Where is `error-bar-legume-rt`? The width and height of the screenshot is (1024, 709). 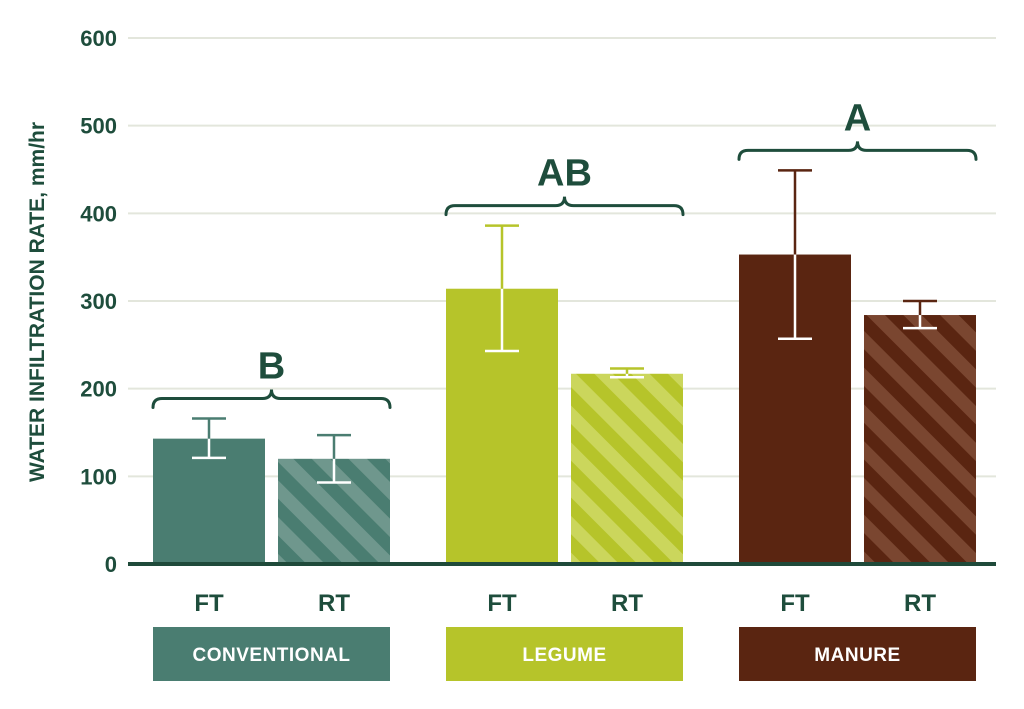
error-bar-legume-rt is located at coordinates (627, 373).